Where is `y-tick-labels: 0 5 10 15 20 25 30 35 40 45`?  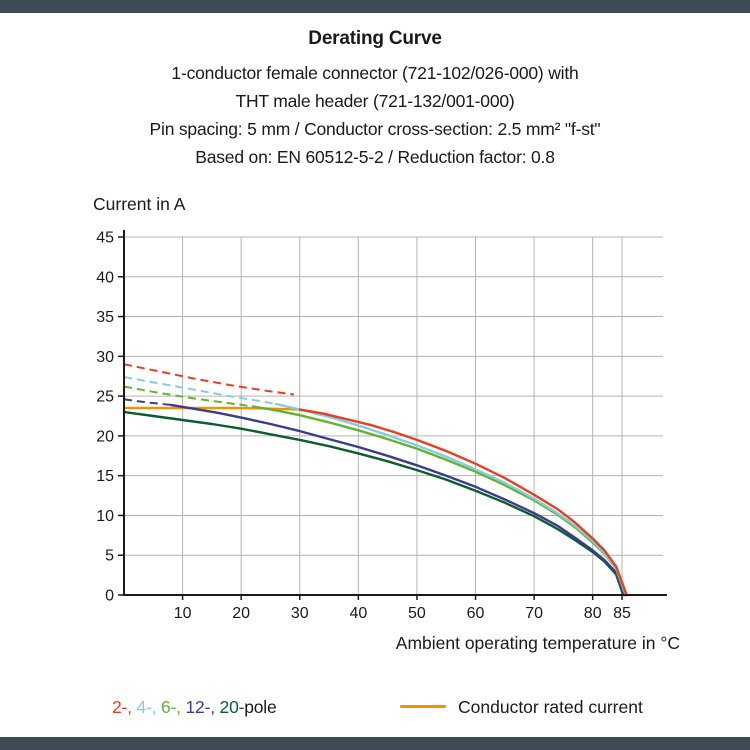 y-tick-labels: 0 5 10 15 20 25 30 35 40 45 is located at coordinates (105, 417).